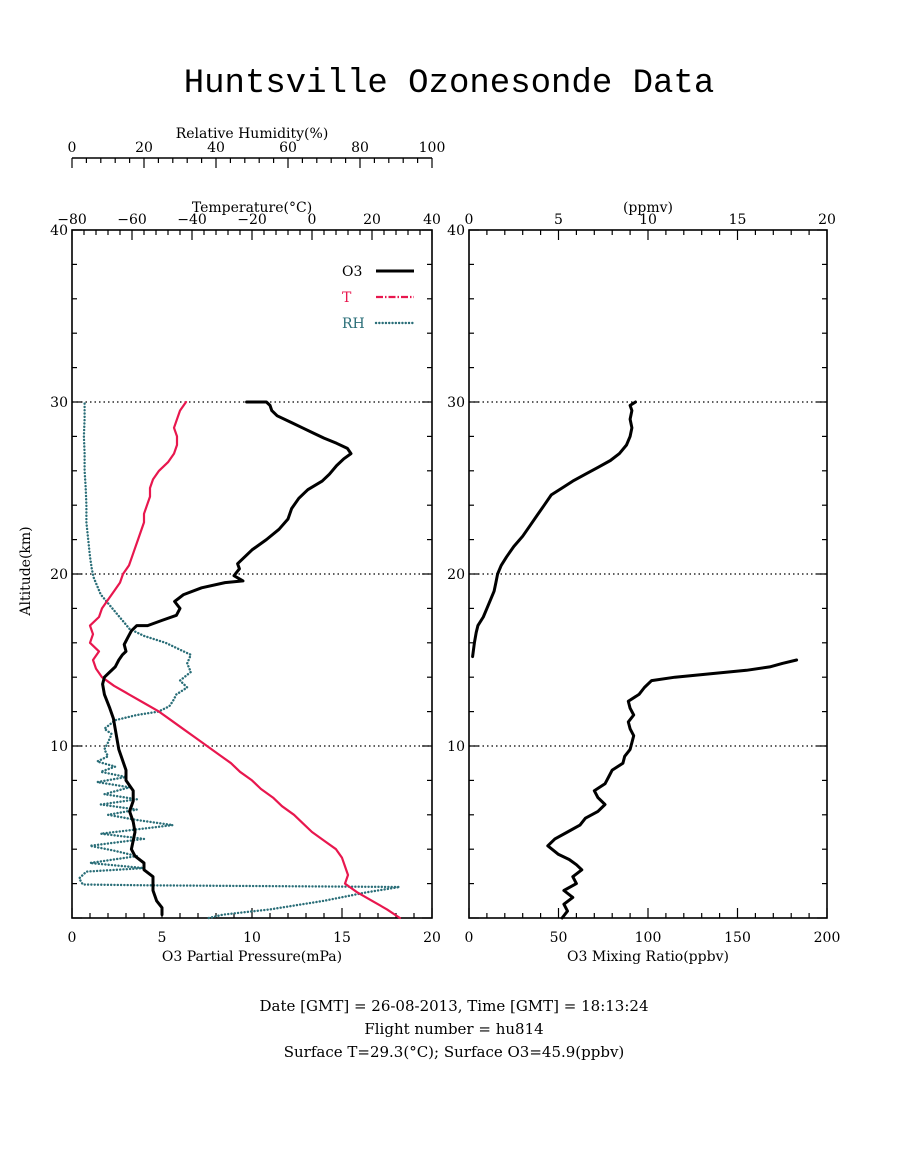 Image resolution: width=900 pixels, height=1150 pixels. What do you see at coordinates (252, 938) in the screenshot?
I see `left-o3-xtick-label: 10` at bounding box center [252, 938].